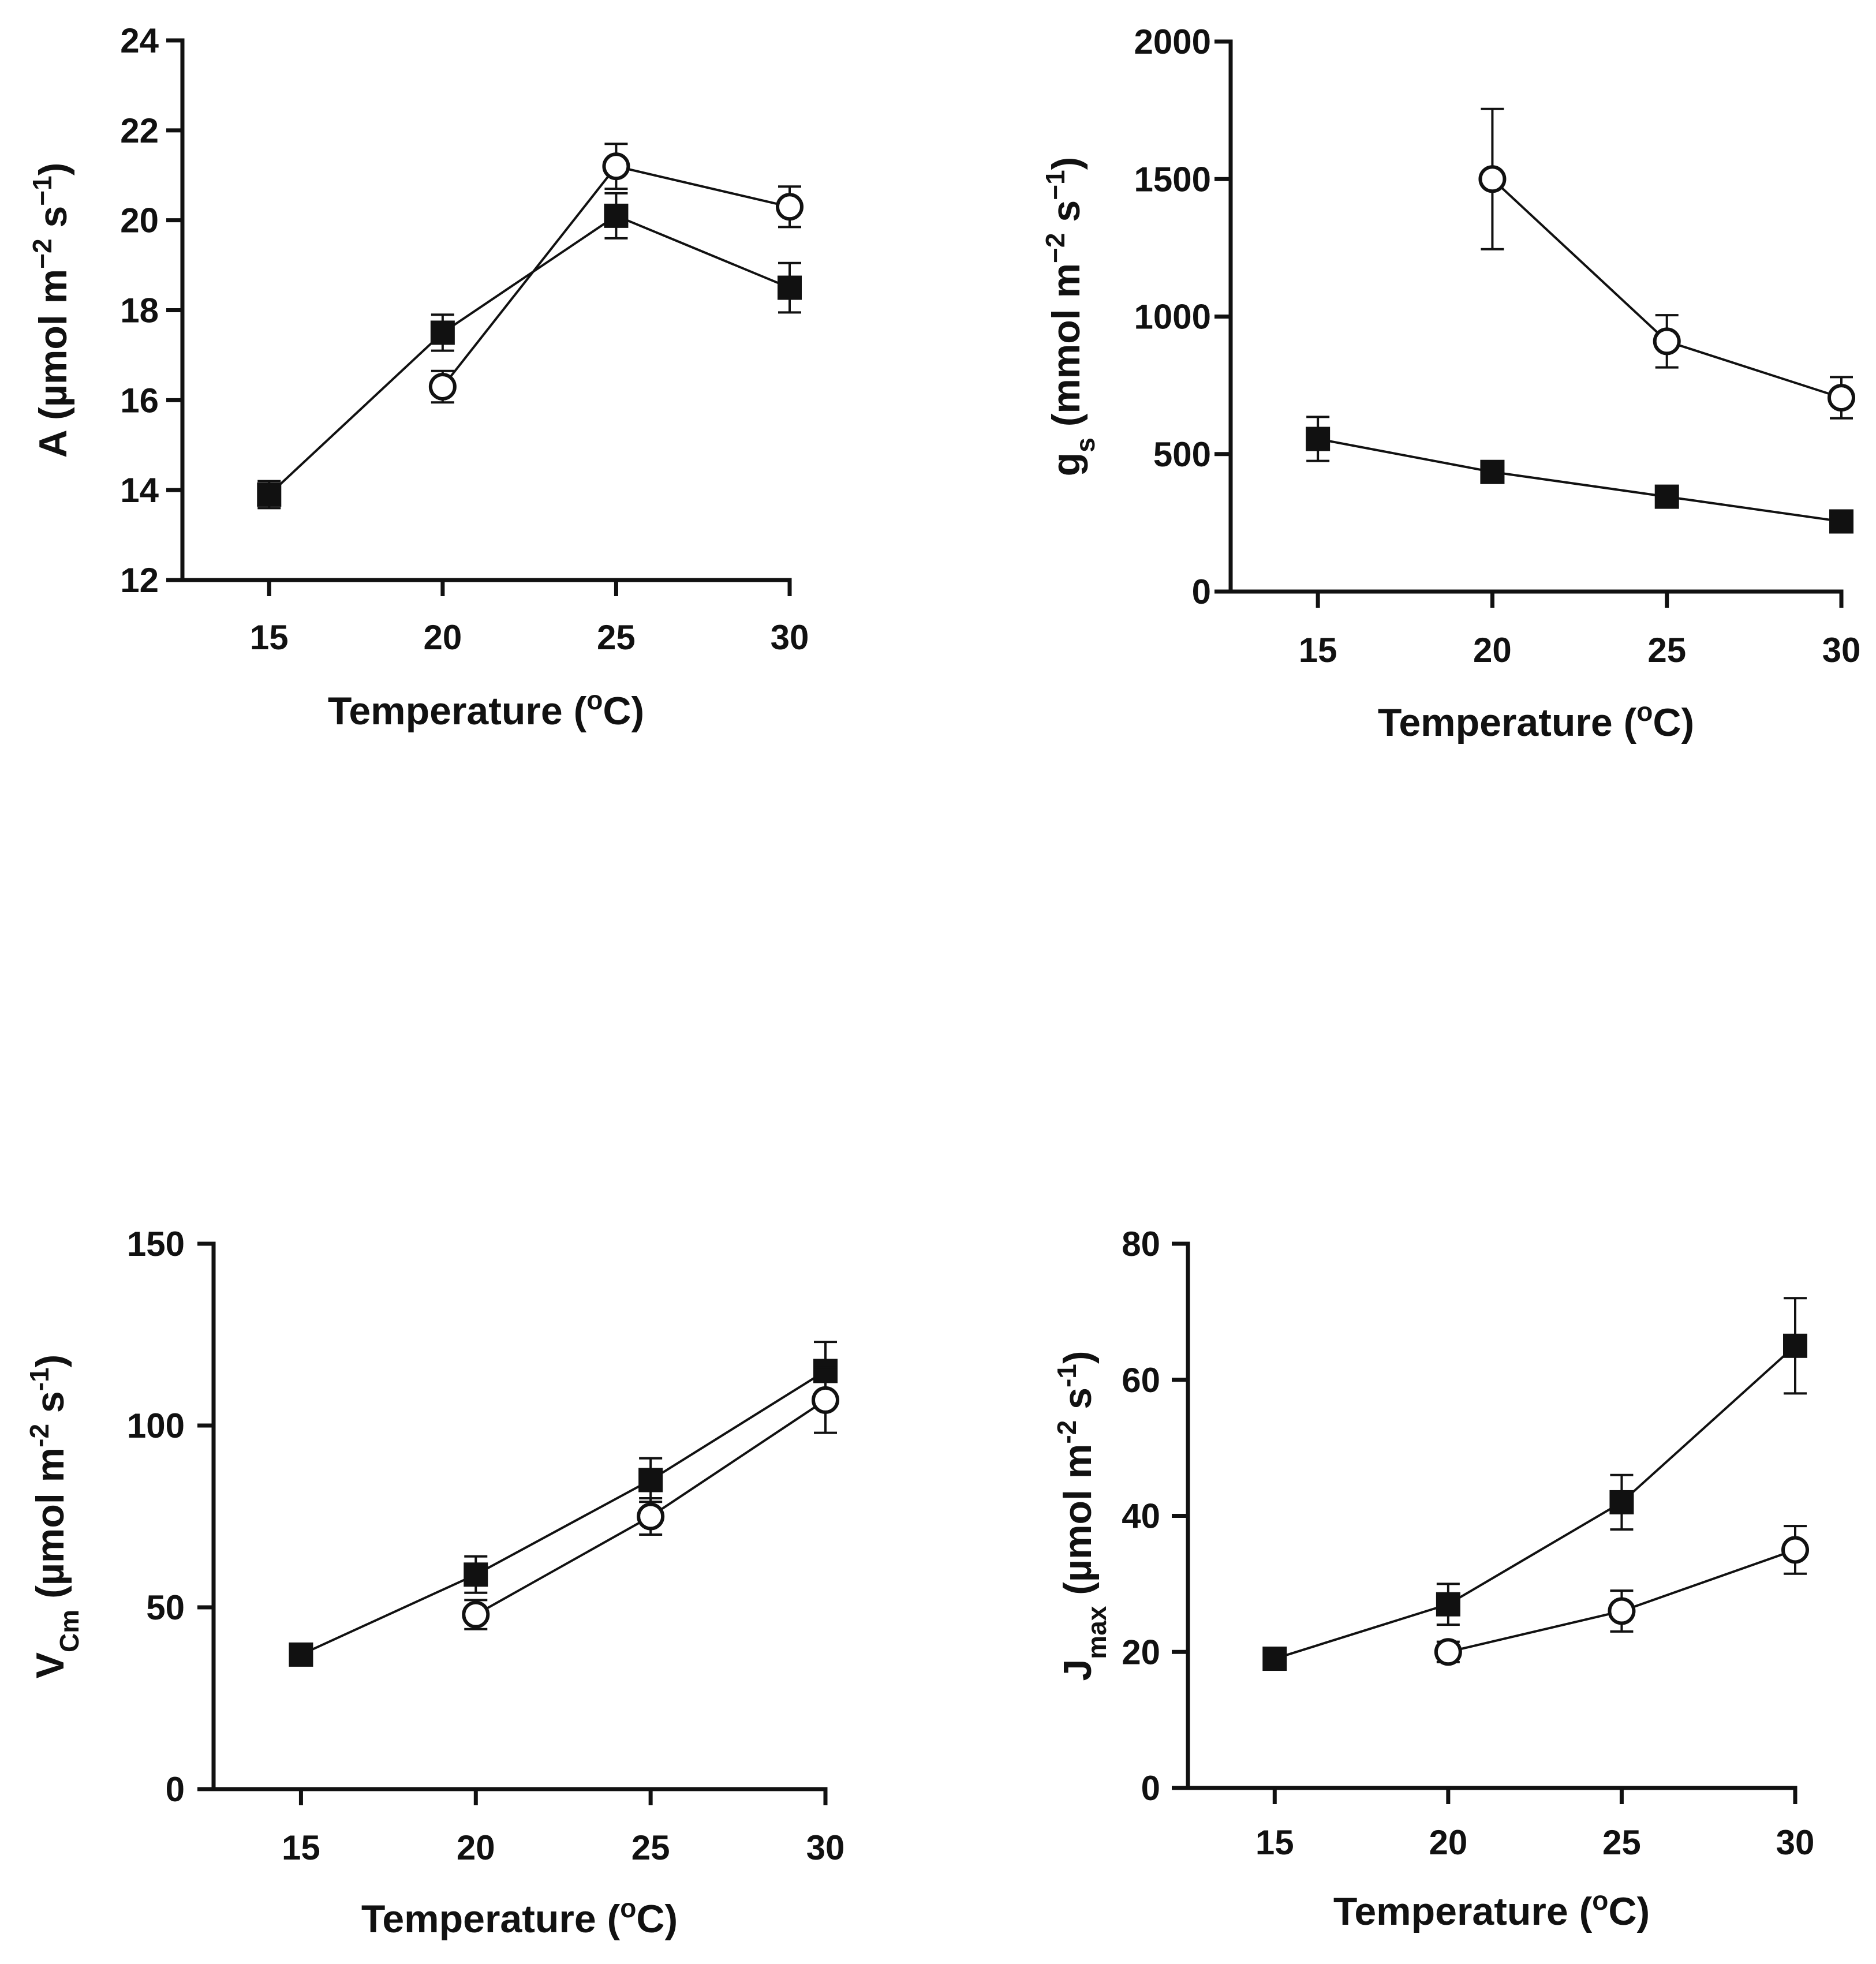 This screenshot has width=1876, height=1964. I want to click on y-tick-label: 500, so click(1182, 454).